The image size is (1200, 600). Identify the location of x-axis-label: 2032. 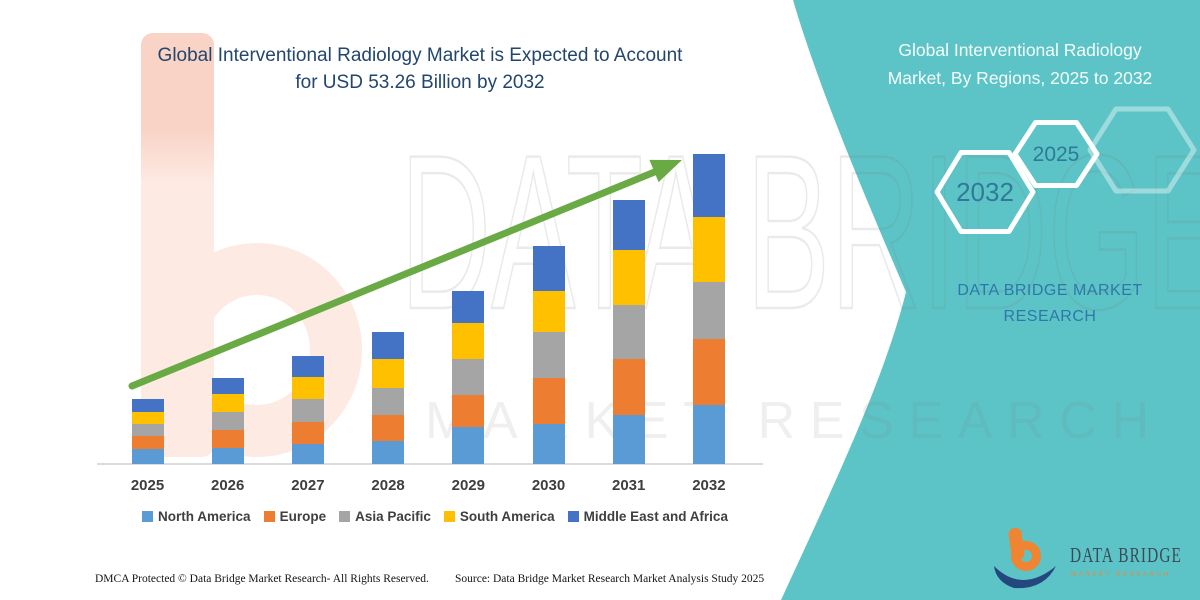
(709, 485).